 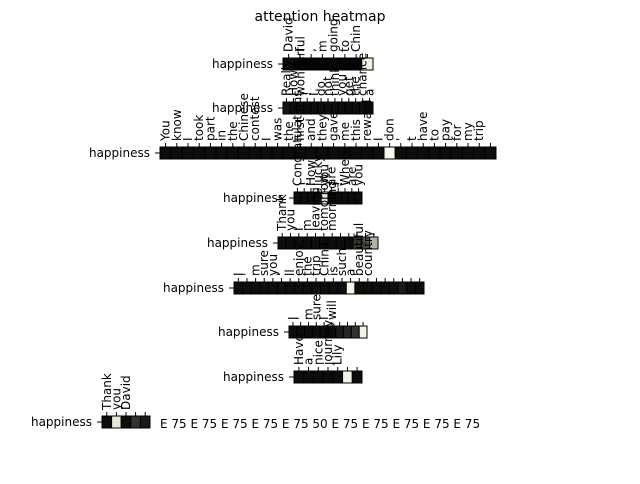 I want to click on x-tick-label: !, so click(x=307, y=93).